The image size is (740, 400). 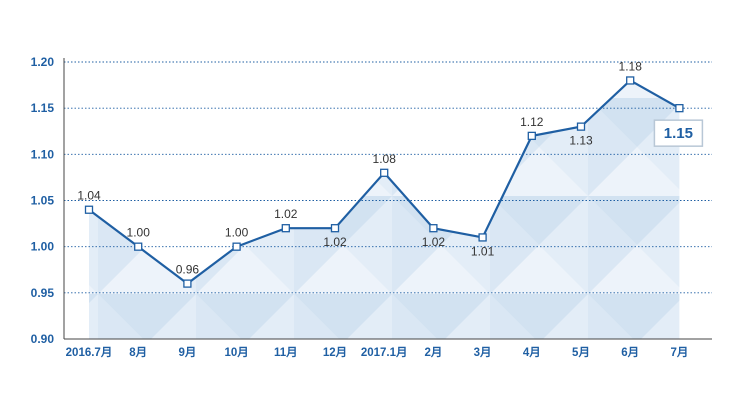 I want to click on y-tick-label: 1.15, so click(x=43, y=108).